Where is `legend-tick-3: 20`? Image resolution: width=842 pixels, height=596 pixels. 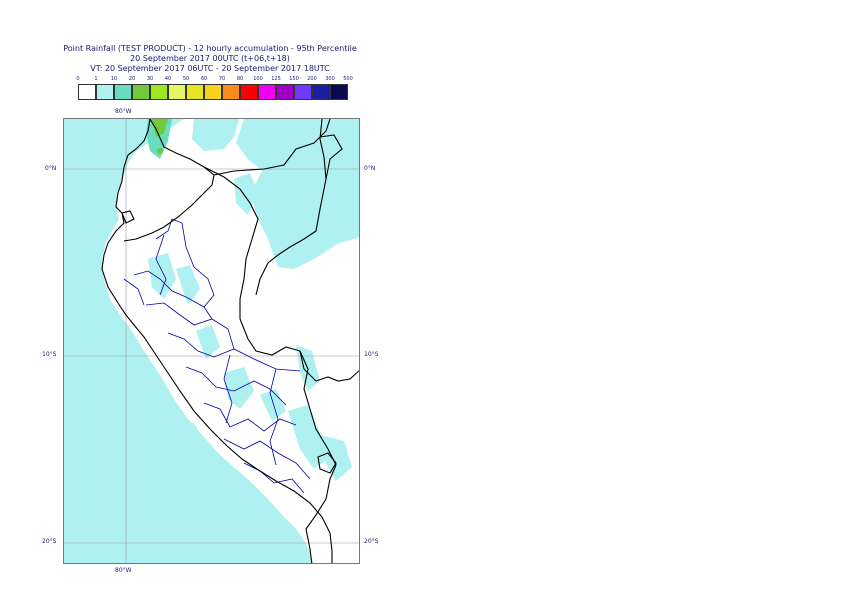
legend-tick-3: 20 is located at coordinates (132, 79).